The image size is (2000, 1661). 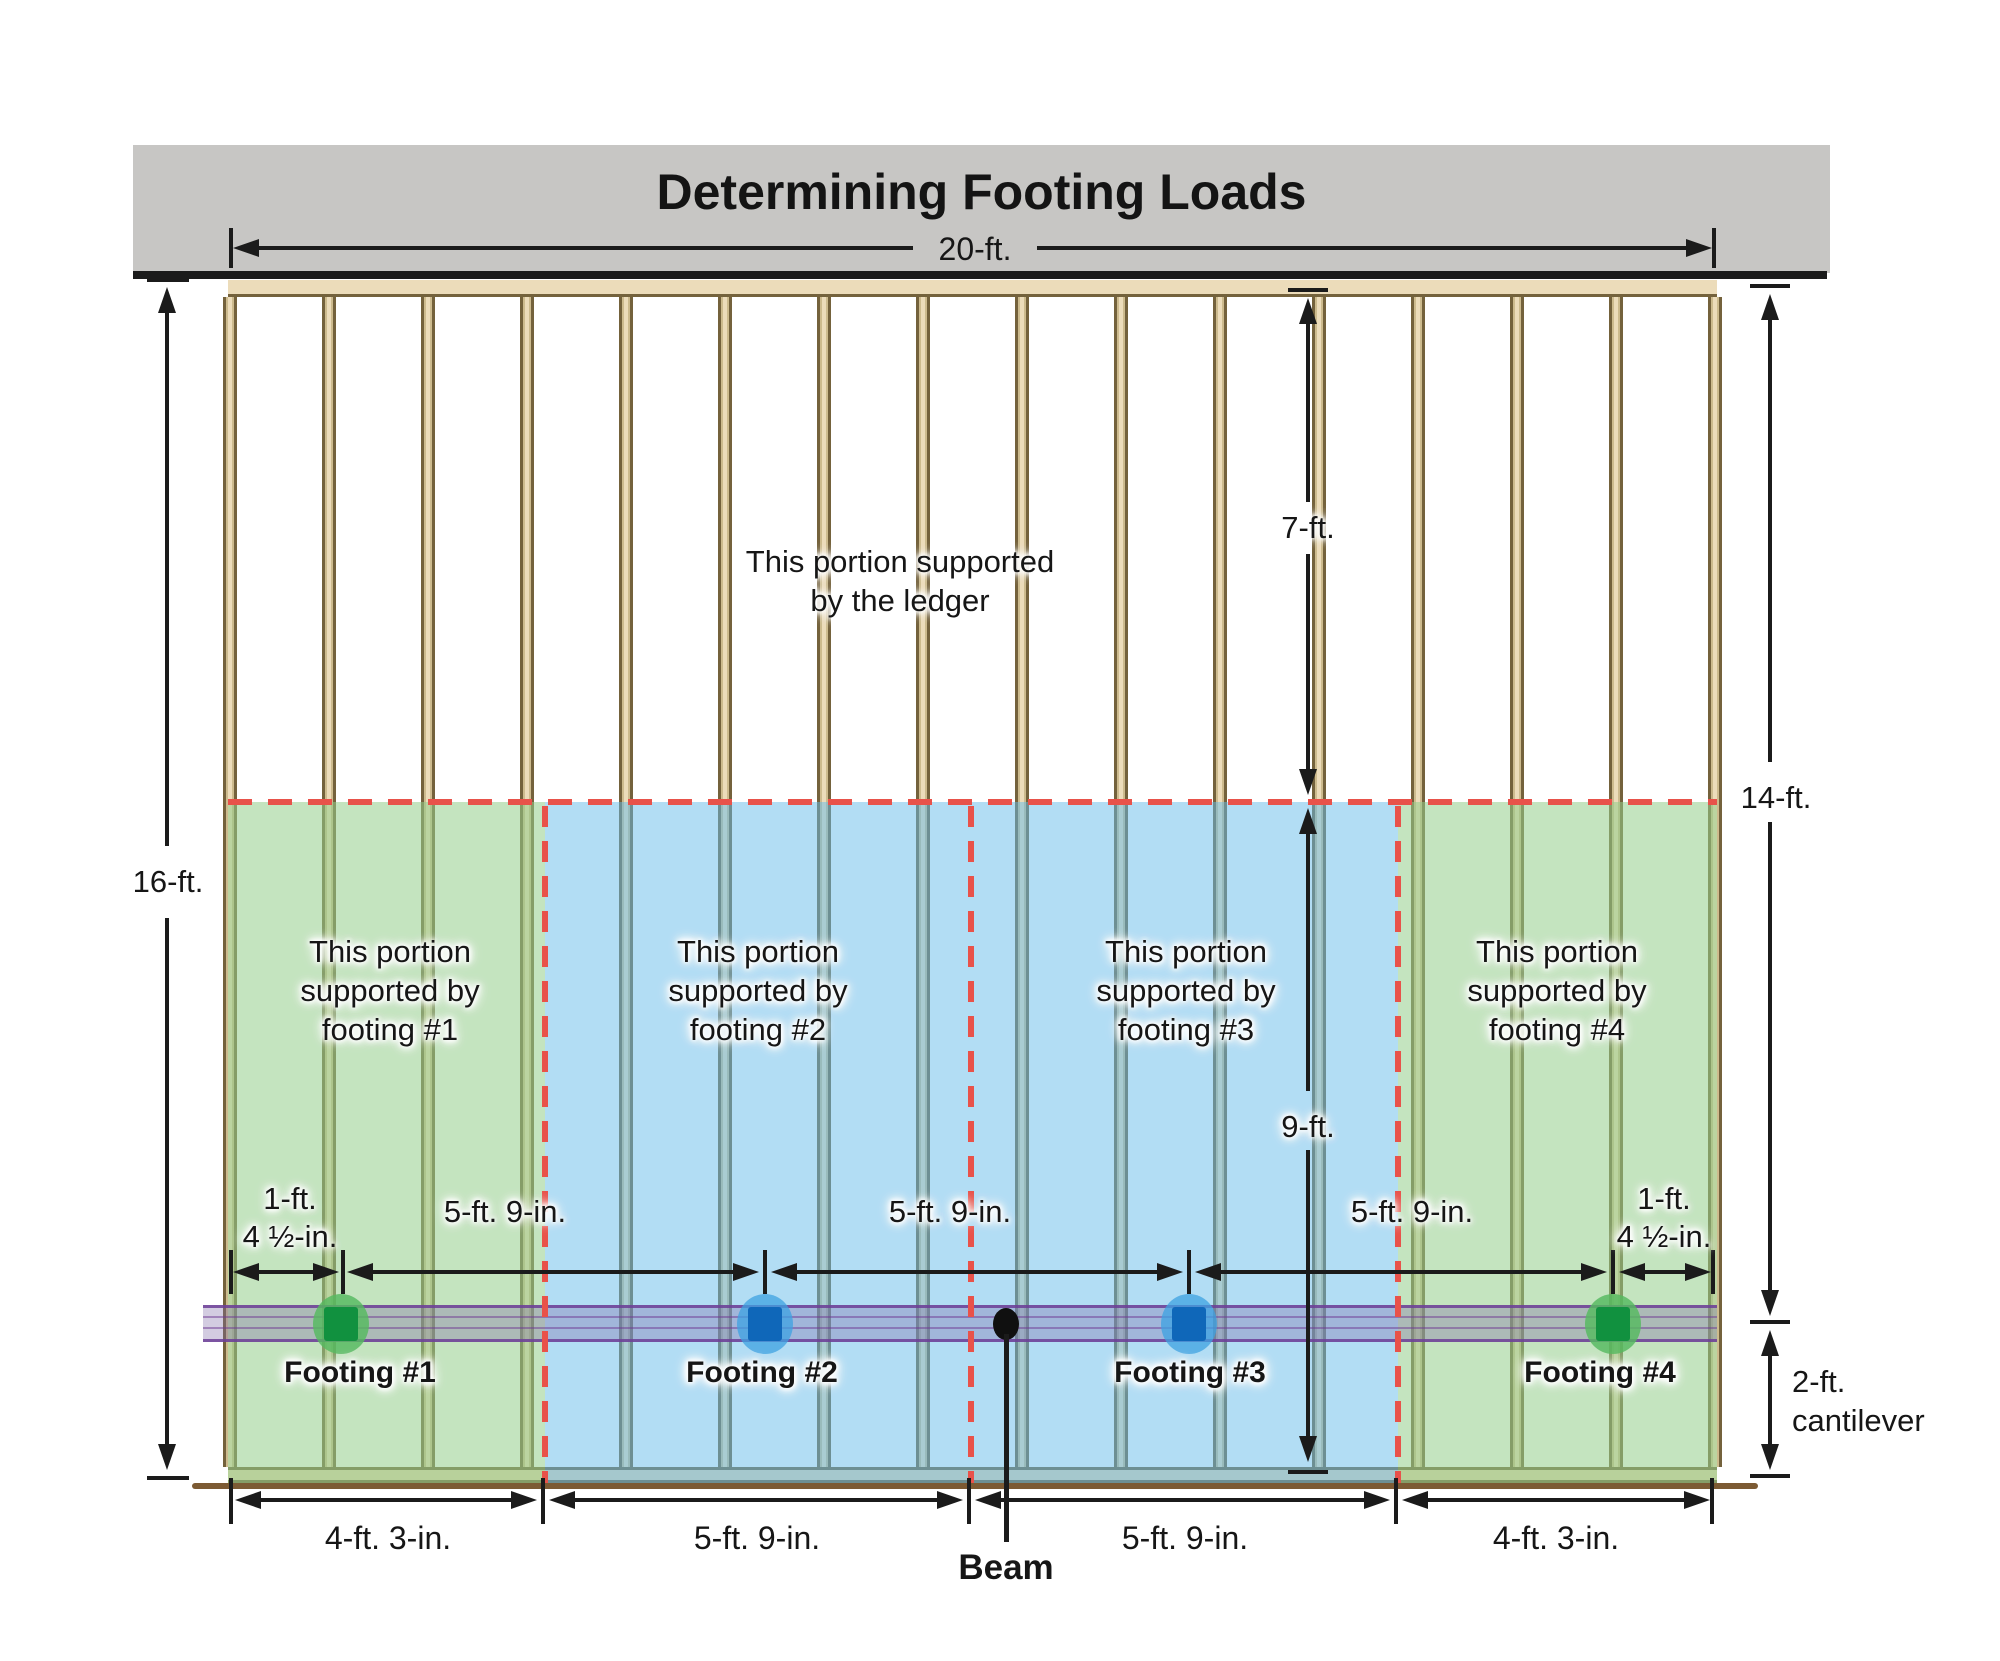 I want to click on zone-4-note-line3: footing #4, so click(x=1557, y=1029).